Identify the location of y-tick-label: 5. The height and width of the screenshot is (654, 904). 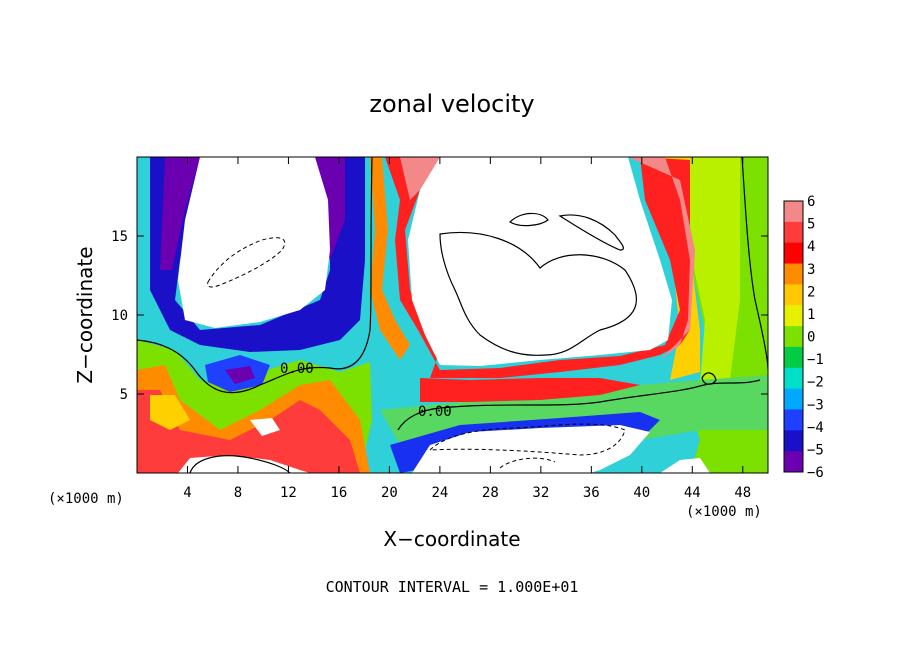
(124, 395).